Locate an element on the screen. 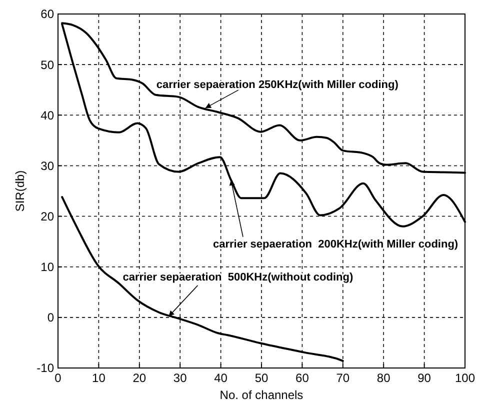 The width and height of the screenshot is (477, 403). annotation: carrier sepaeration 200KHz(with Miller coding) is located at coordinates (335, 244).